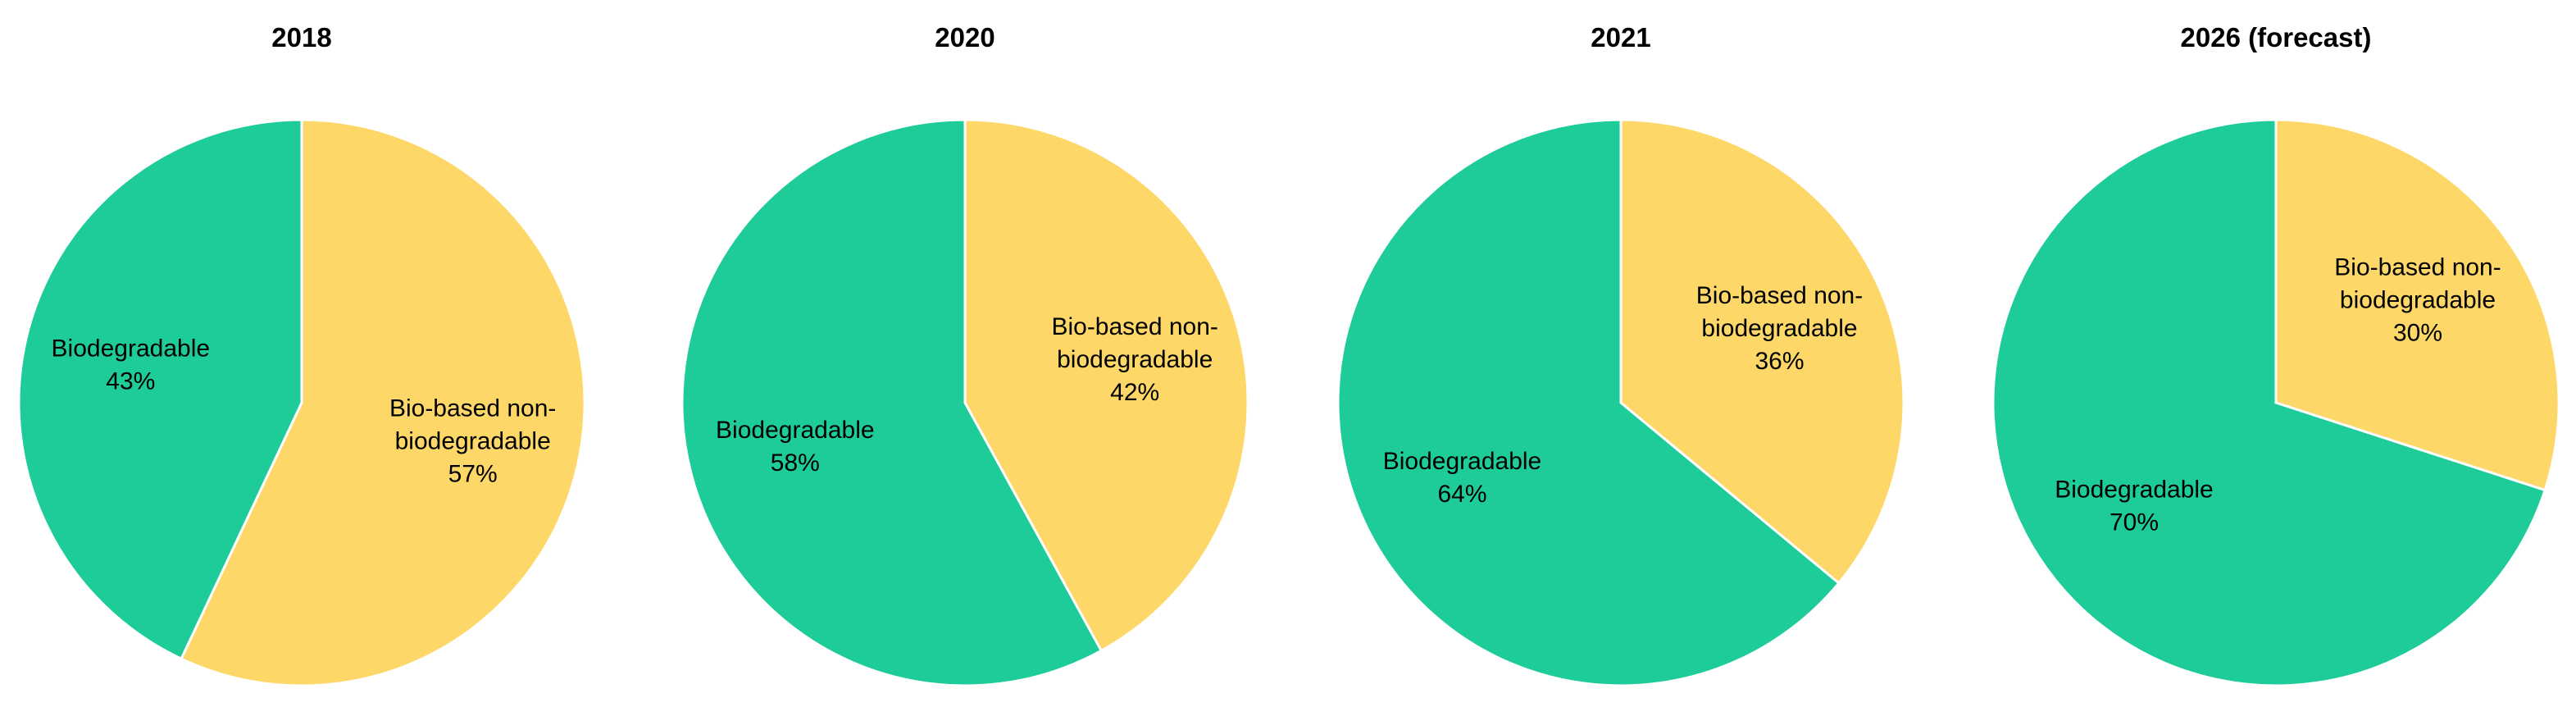  Describe the element at coordinates (473, 474) in the screenshot. I see `slice-value-label: 57%` at that location.